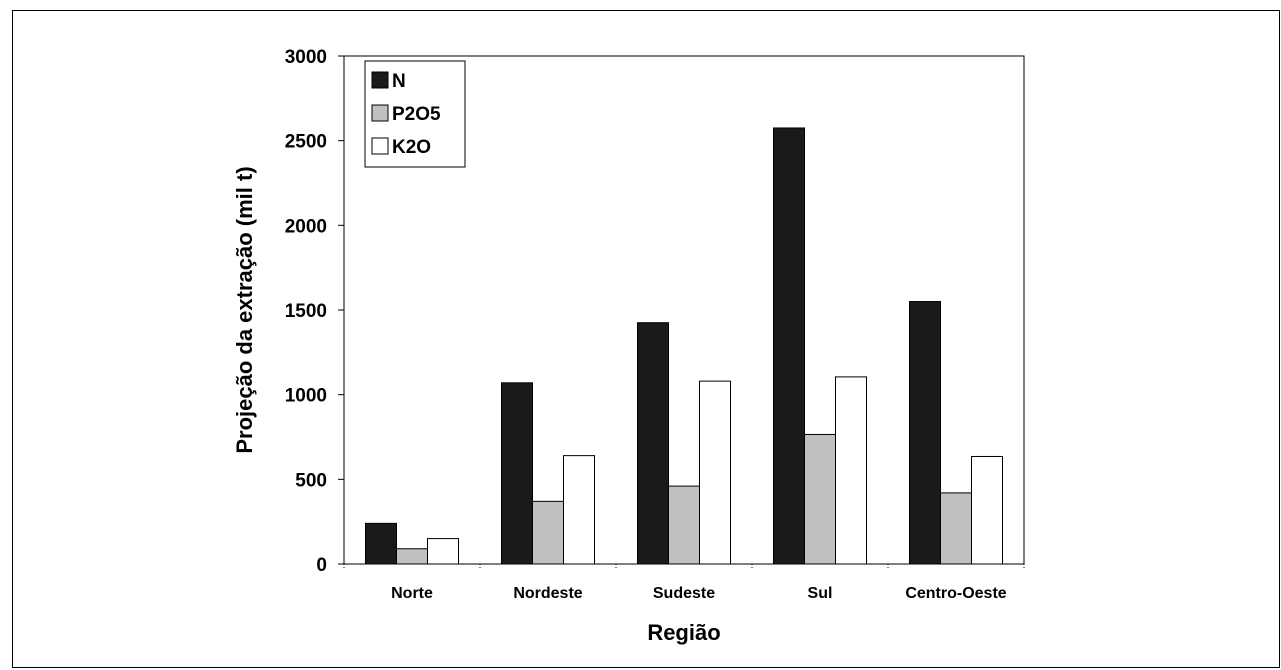 This screenshot has width=1281, height=670. Describe the element at coordinates (244, 309) in the screenshot. I see `y-axis-title: Projeção da extração (mil t)` at that location.